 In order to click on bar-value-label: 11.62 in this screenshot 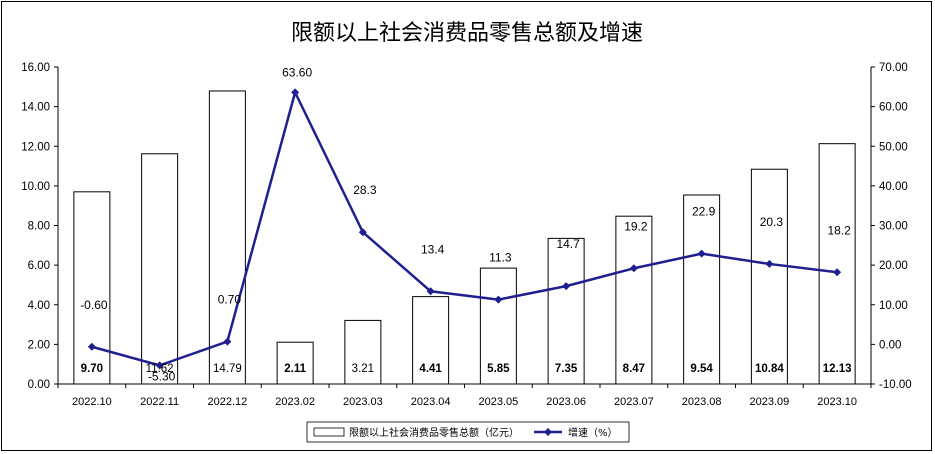, I will do `click(160, 369)`.